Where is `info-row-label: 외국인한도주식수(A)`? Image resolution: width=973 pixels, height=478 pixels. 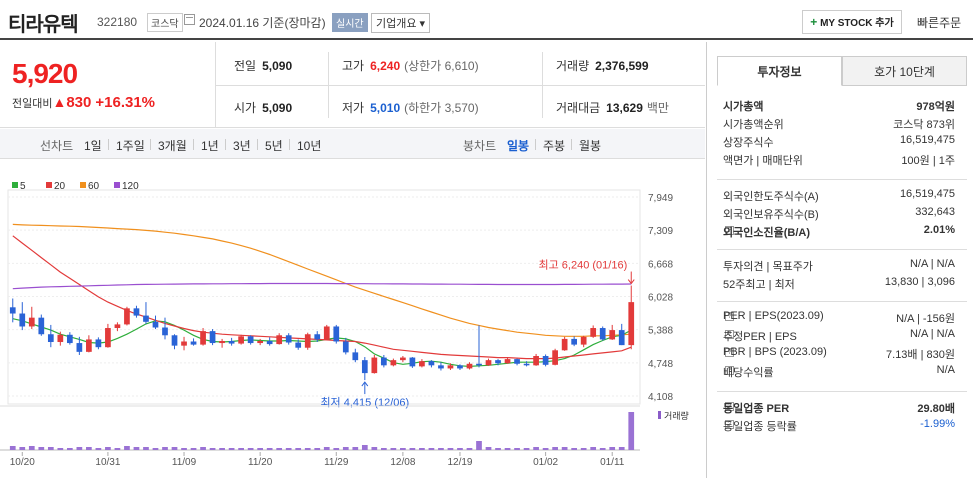 info-row-label: 외국인한도주식수(A) is located at coordinates (771, 197).